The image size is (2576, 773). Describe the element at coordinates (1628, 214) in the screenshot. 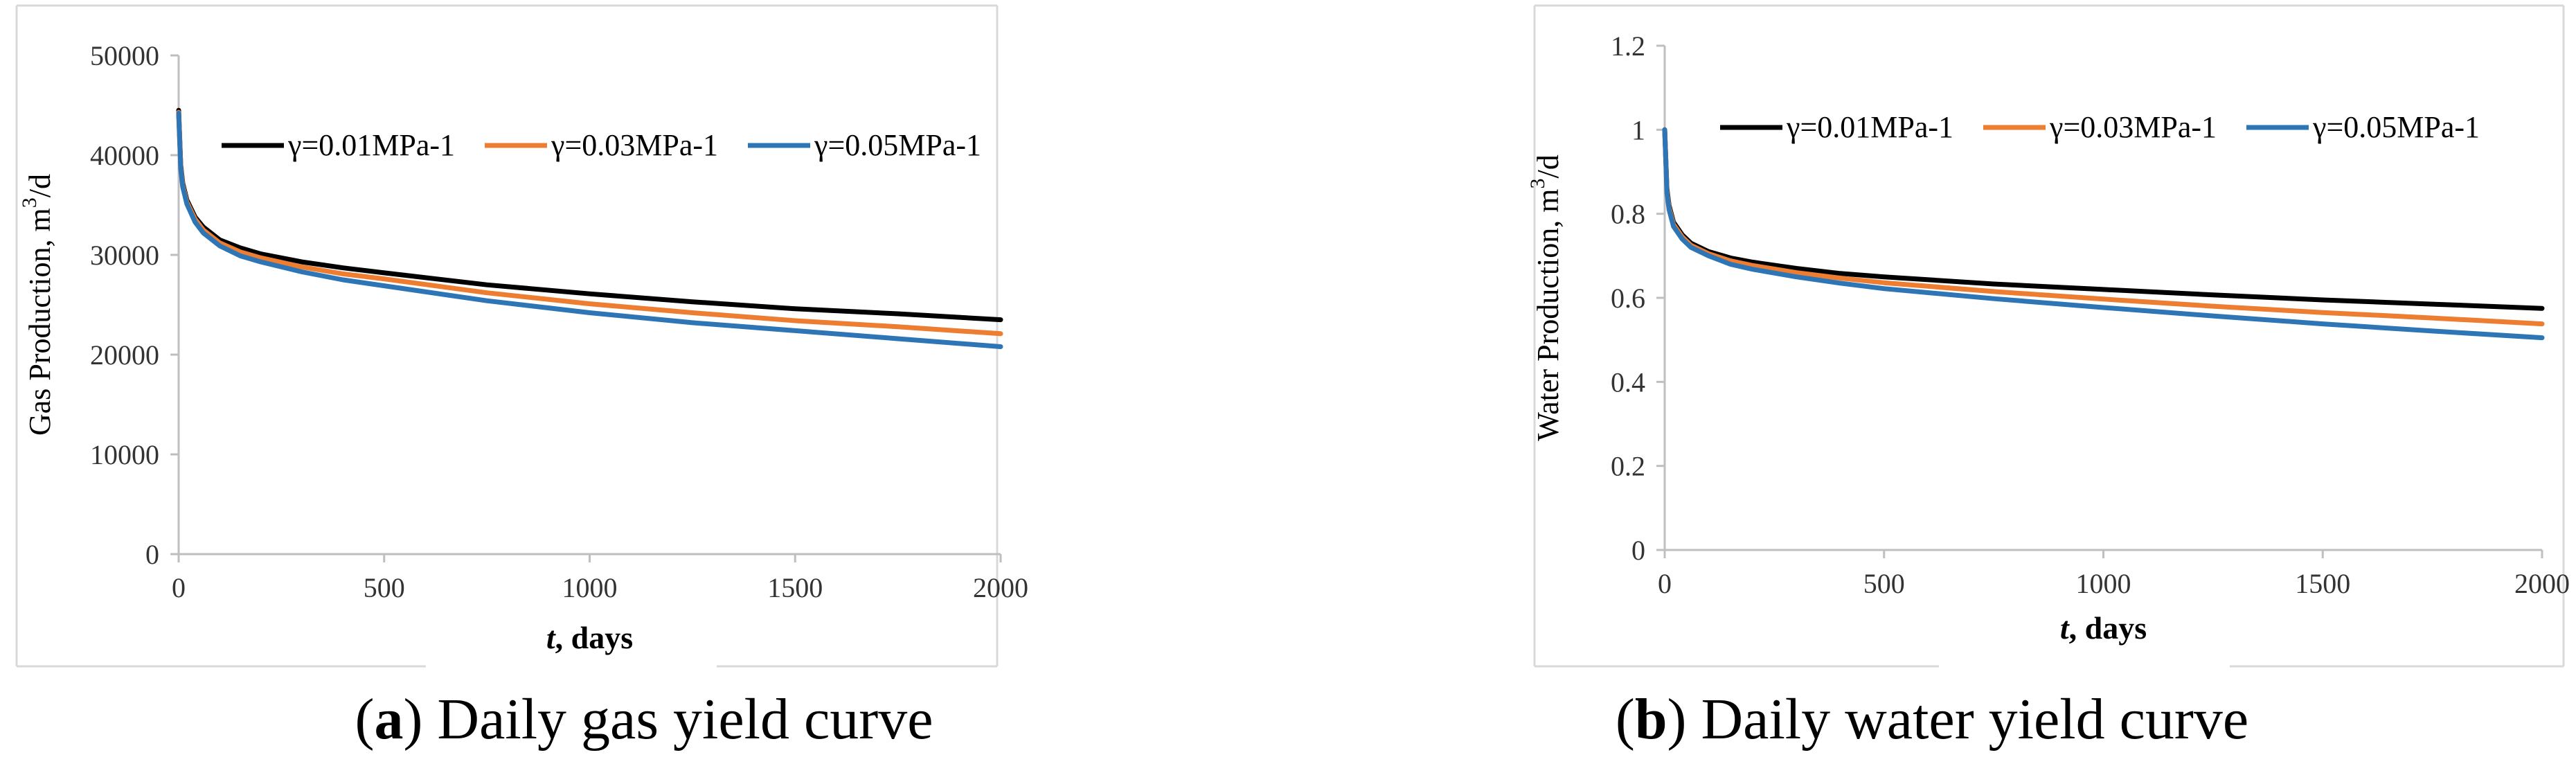

I see `y-tick-label: 0.8` at that location.